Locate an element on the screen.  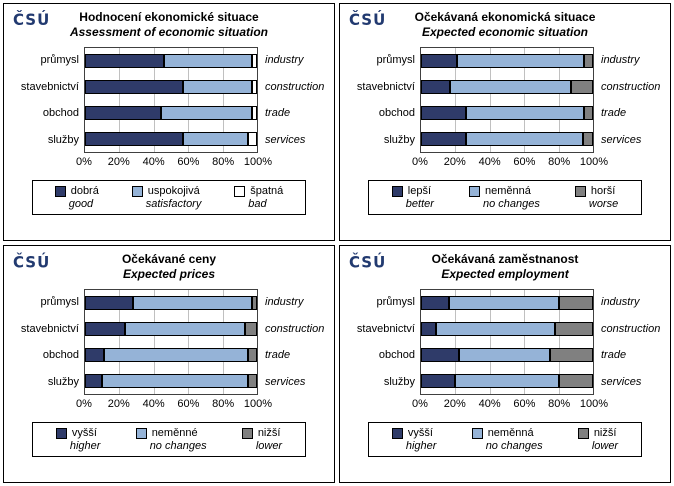
legend-item: dobrá good is located at coordinates (76, 197).